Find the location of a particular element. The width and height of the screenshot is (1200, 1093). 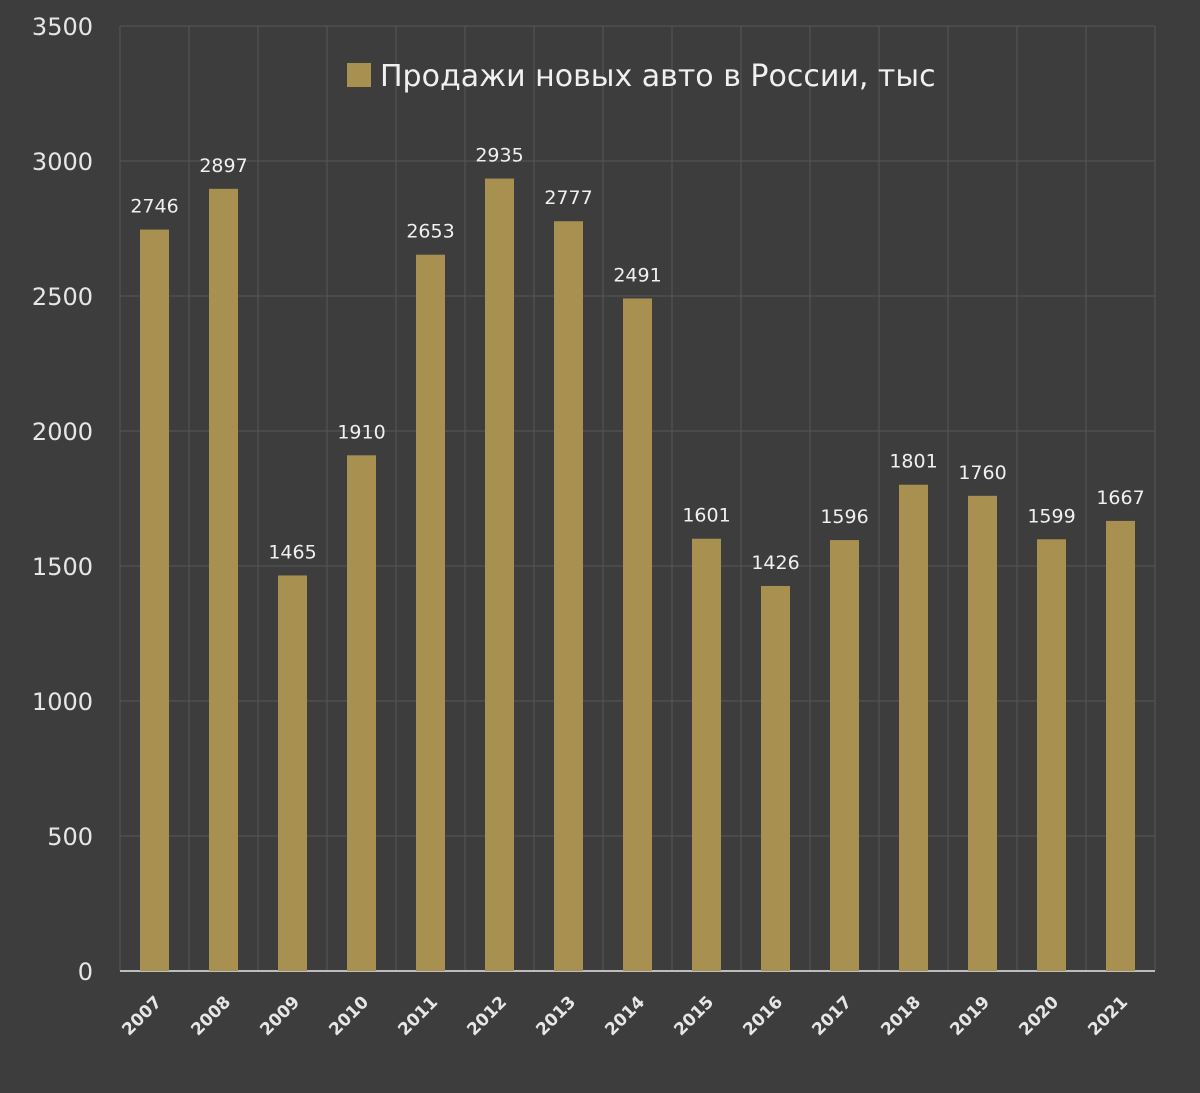

bar-2014 is located at coordinates (637, 634).